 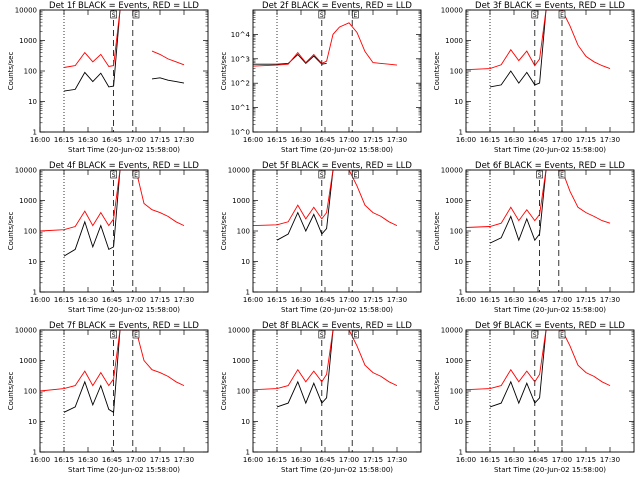 What do you see at coordinates (514, 140) in the screenshot?
I see `x-tick-label: 16:30` at bounding box center [514, 140].